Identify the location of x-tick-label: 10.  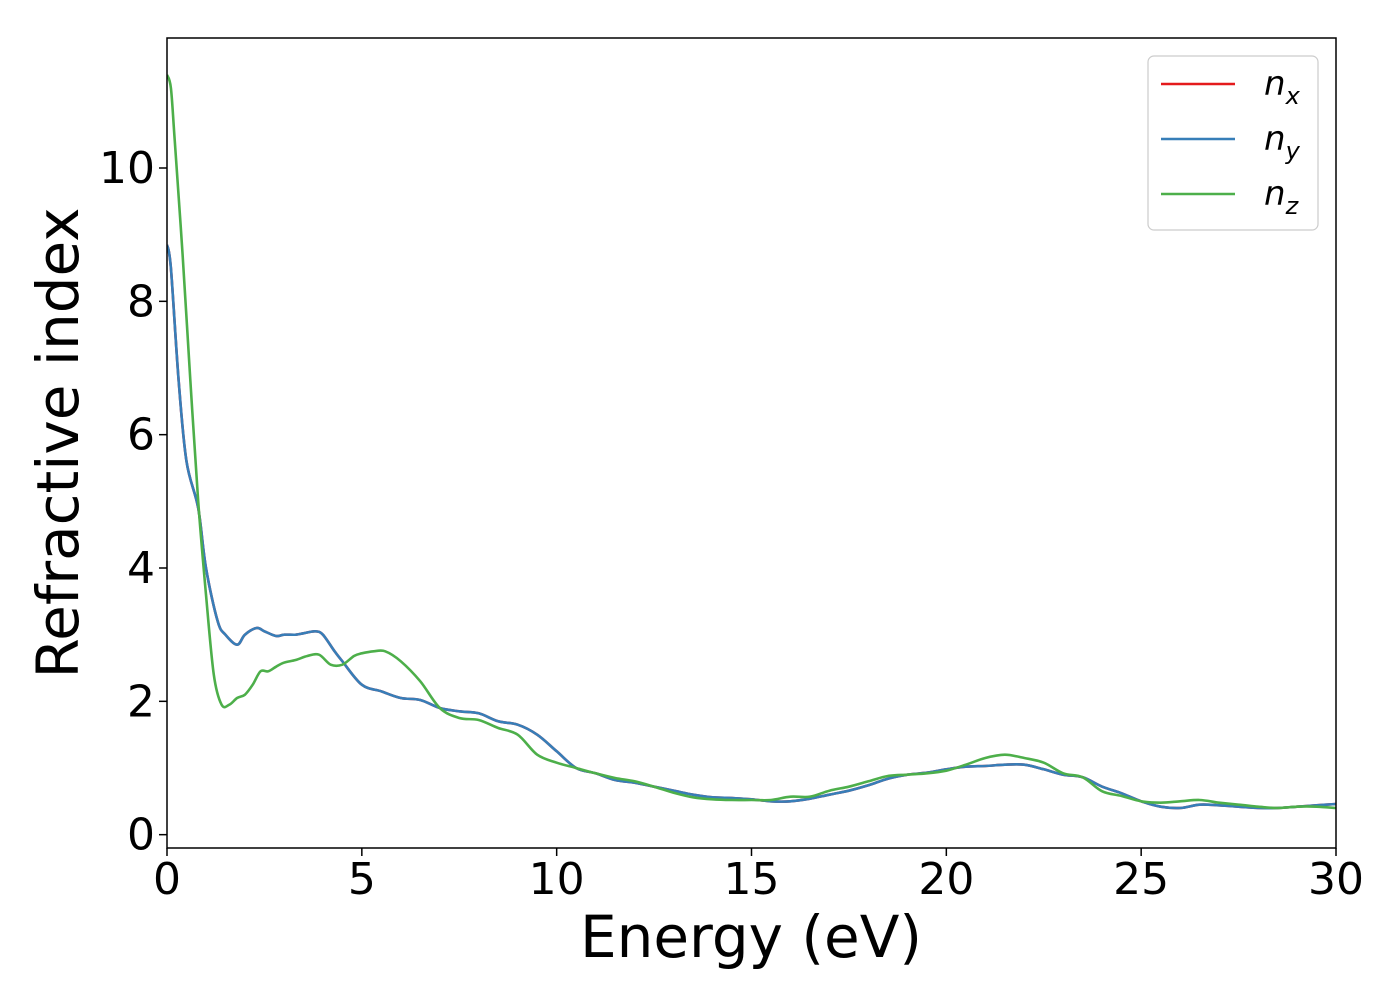
(557, 879).